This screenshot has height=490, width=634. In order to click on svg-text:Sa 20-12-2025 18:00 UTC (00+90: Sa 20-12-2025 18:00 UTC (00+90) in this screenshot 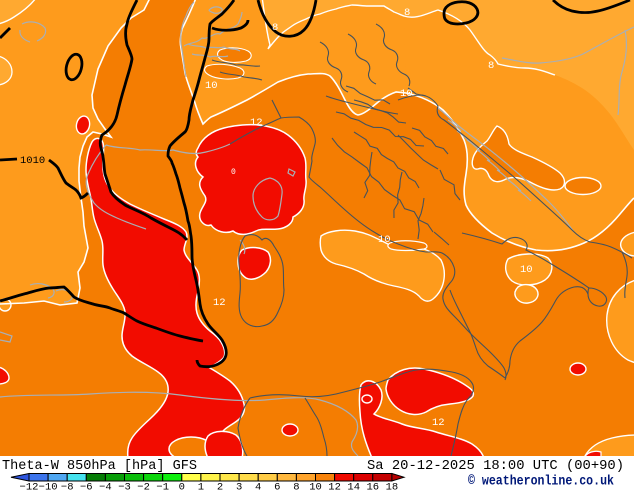, I will do `click(495, 466)`.